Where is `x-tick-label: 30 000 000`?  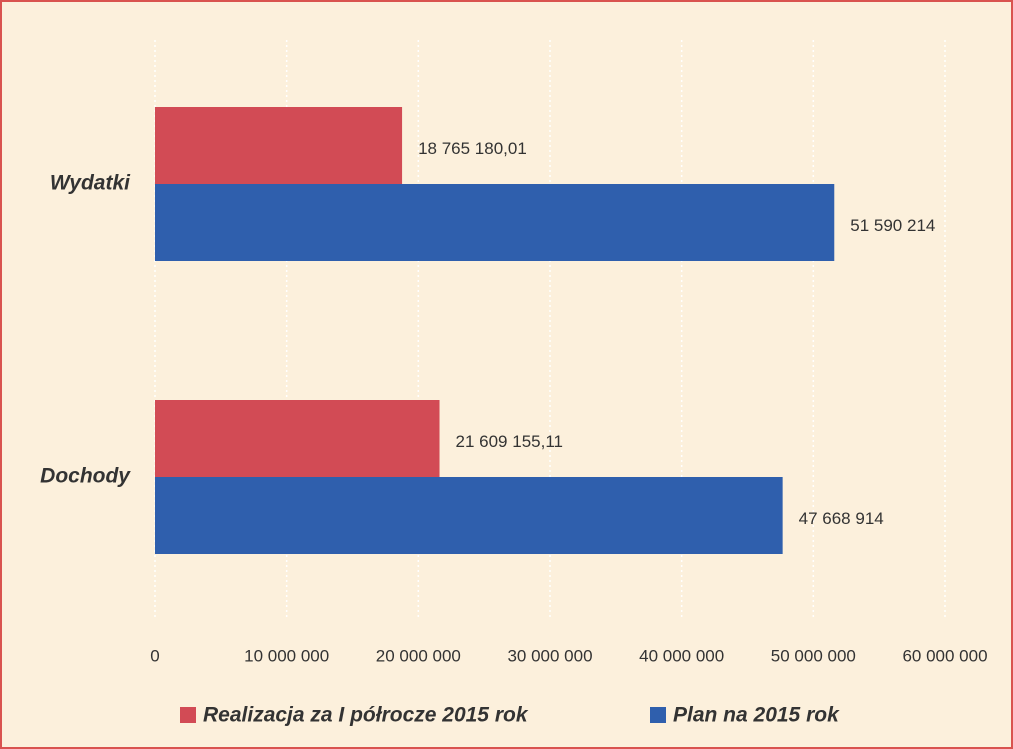 x-tick-label: 30 000 000 is located at coordinates (549, 655).